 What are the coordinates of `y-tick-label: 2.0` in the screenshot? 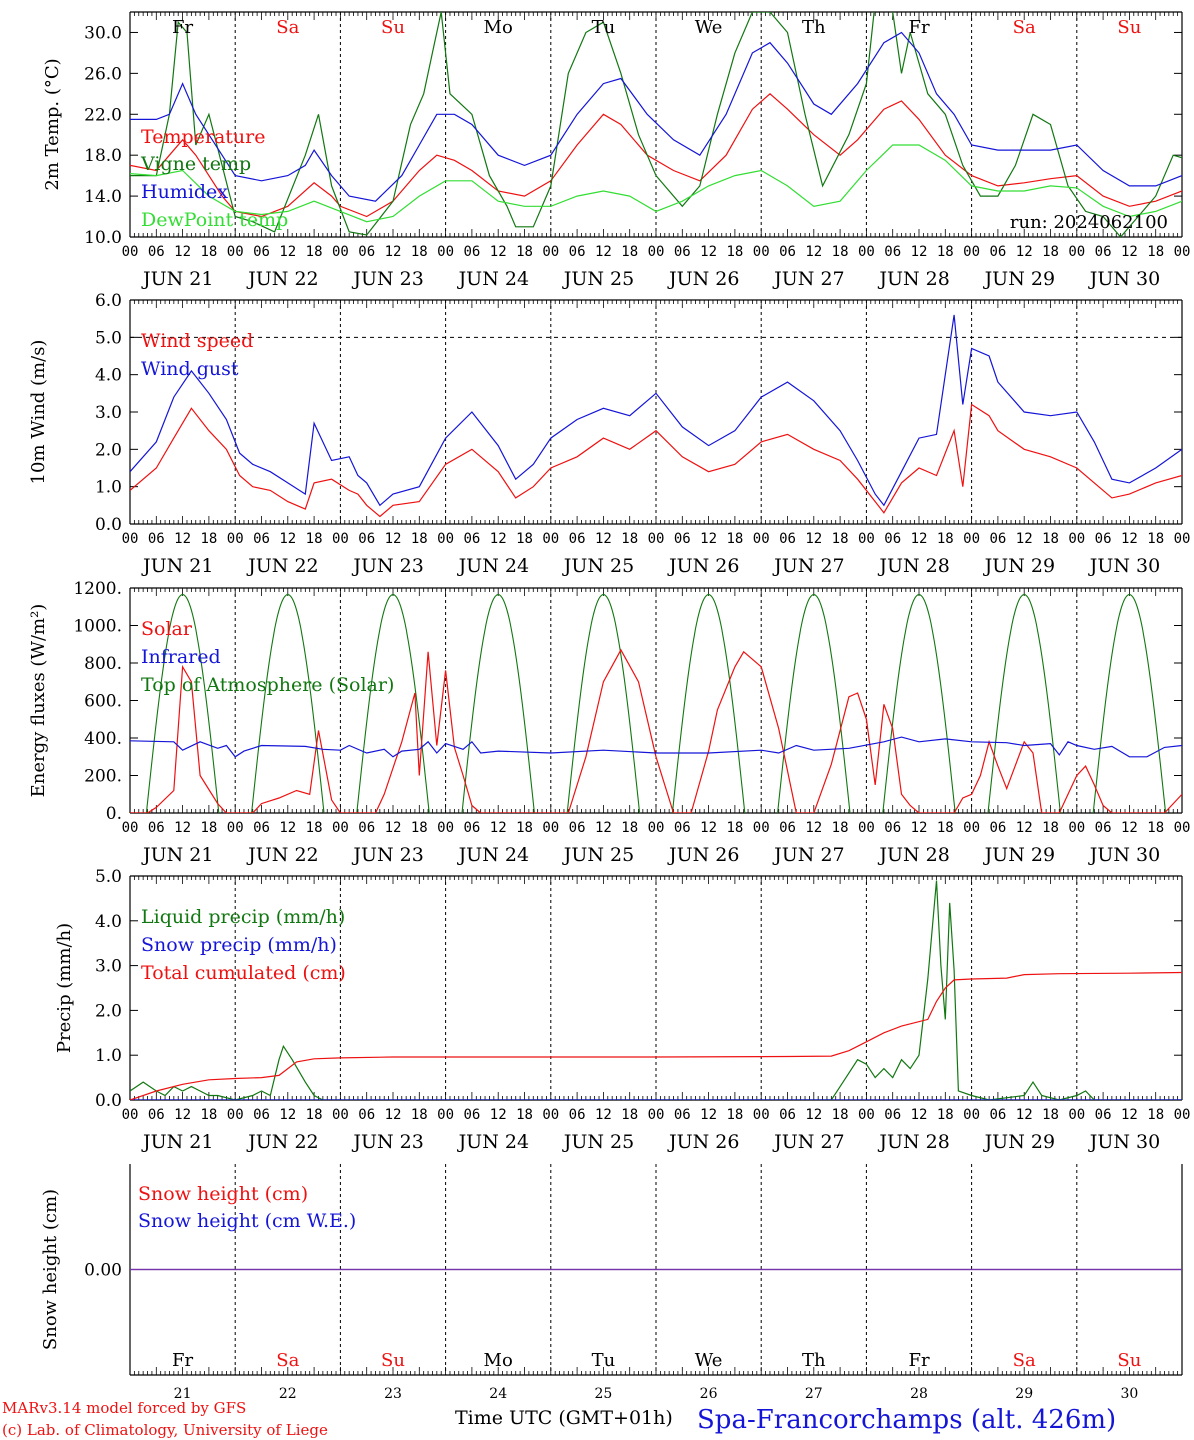 It's located at (108, 1011).